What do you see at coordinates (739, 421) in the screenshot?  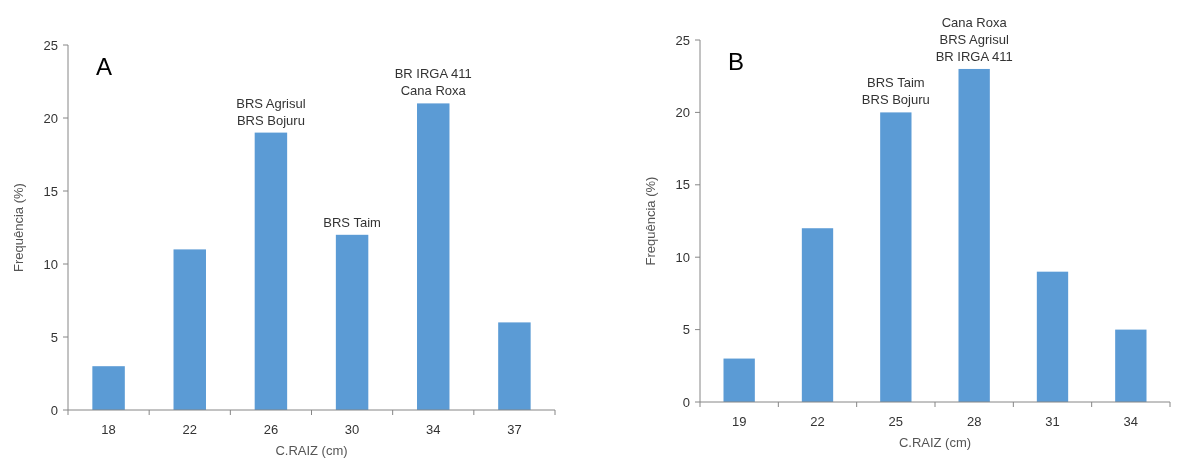 I see `x-tick-label: 19` at bounding box center [739, 421].